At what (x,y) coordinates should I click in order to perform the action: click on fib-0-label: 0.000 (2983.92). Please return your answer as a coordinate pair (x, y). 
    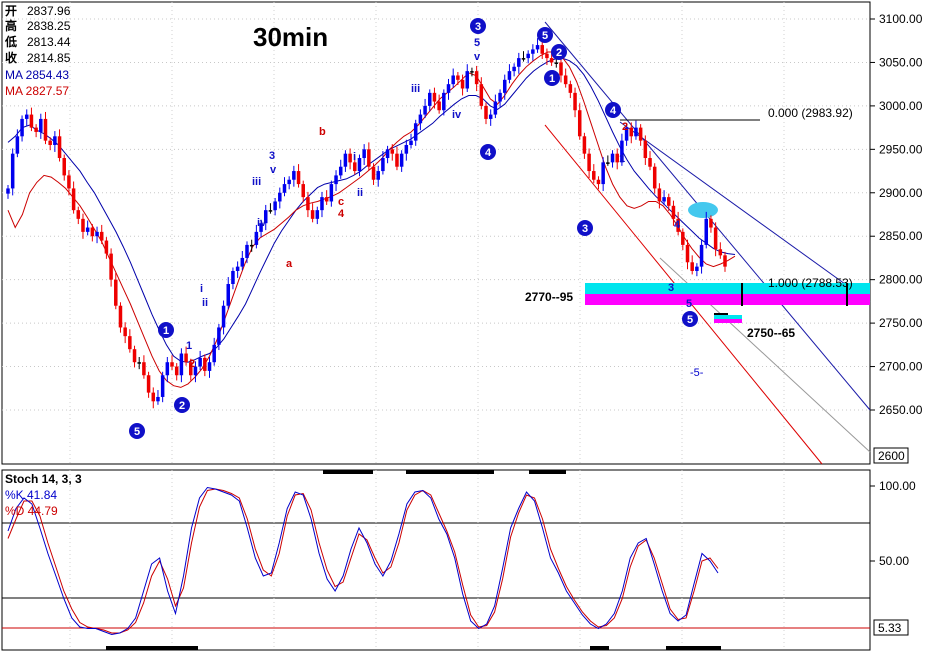
    Looking at the image, I should click on (810, 113).